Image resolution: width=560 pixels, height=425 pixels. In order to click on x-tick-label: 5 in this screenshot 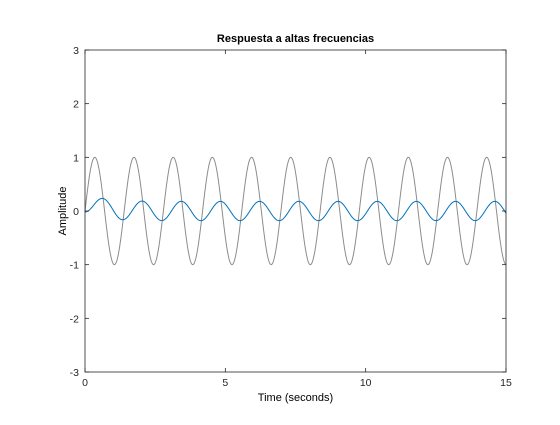, I will do `click(225, 383)`.